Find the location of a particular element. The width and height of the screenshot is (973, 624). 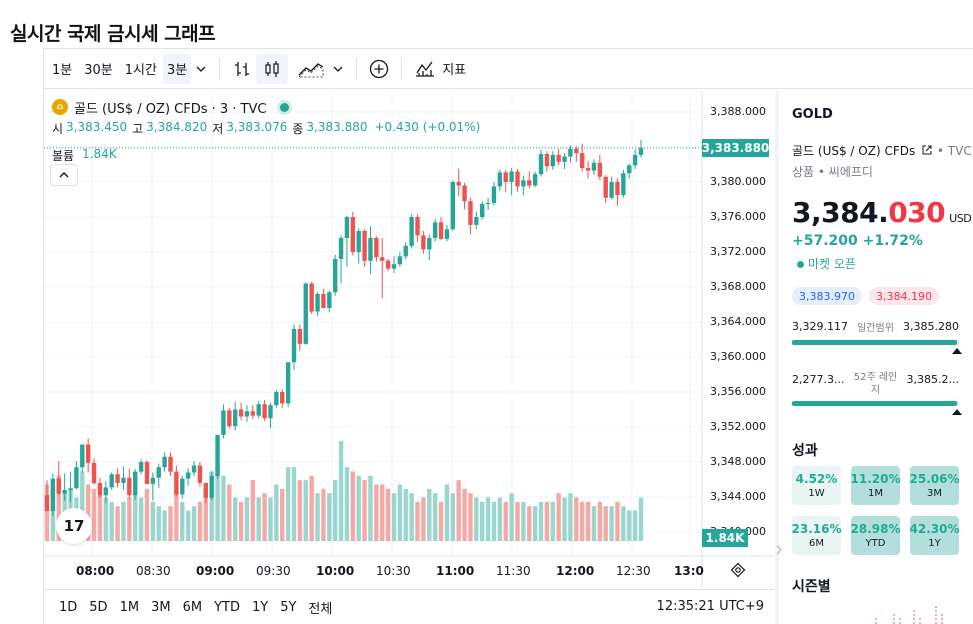

panel-resize-handle is located at coordinates (780, 553).